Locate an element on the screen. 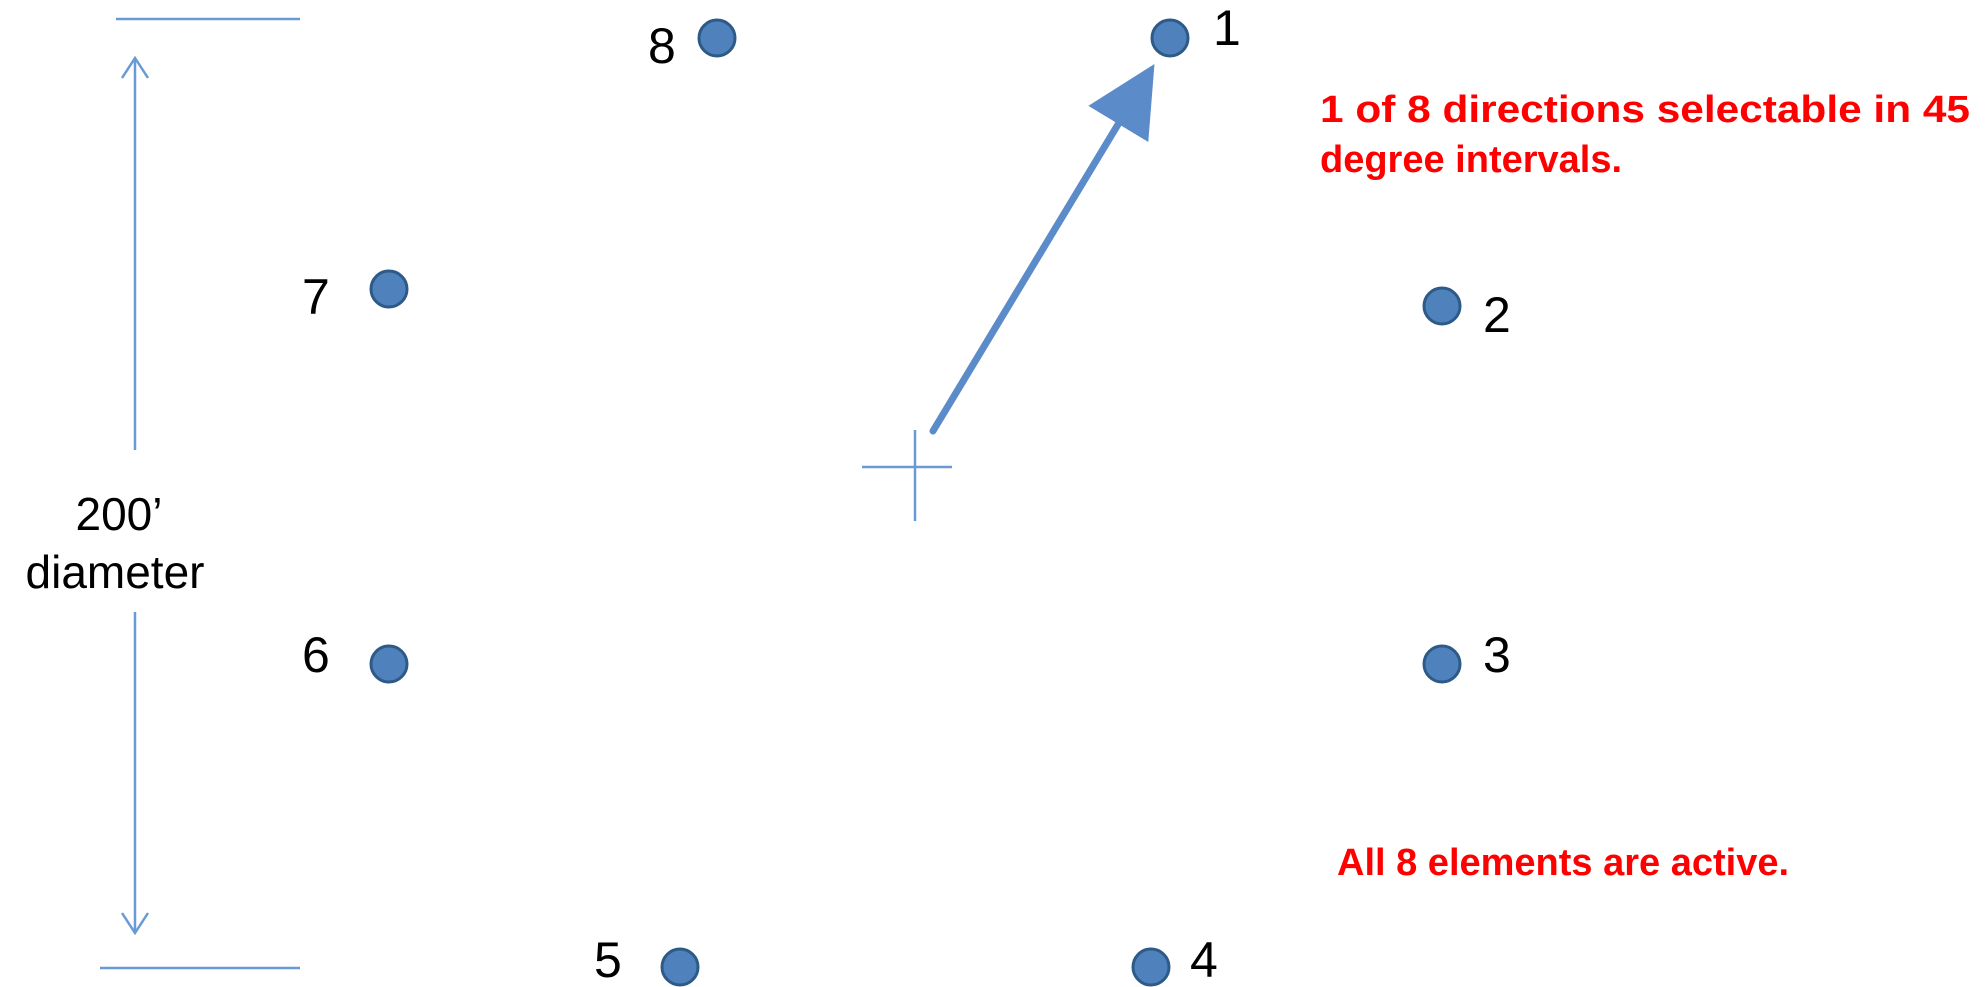  center-crosshair is located at coordinates (907, 475).